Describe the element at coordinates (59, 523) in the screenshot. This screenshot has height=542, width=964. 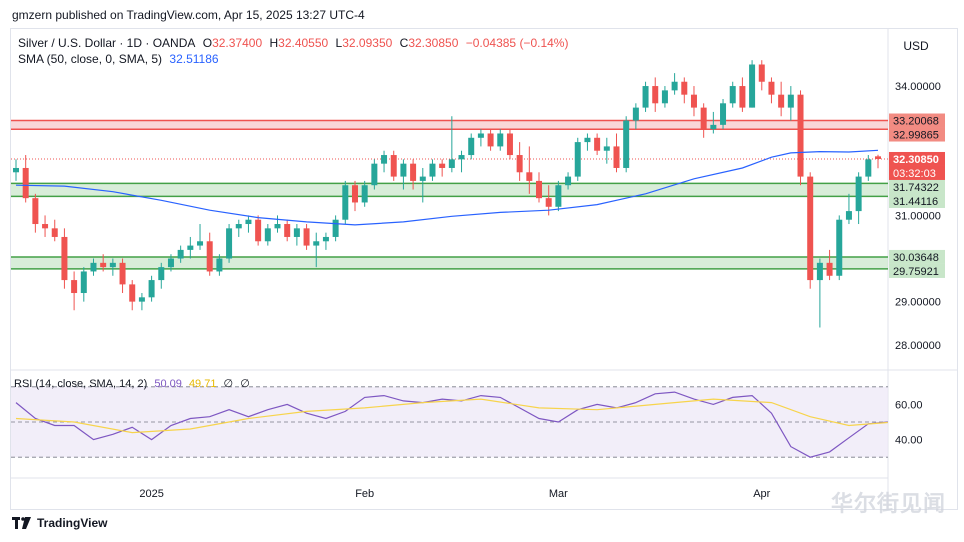
I see `tradingview-footer: TradingView` at that location.